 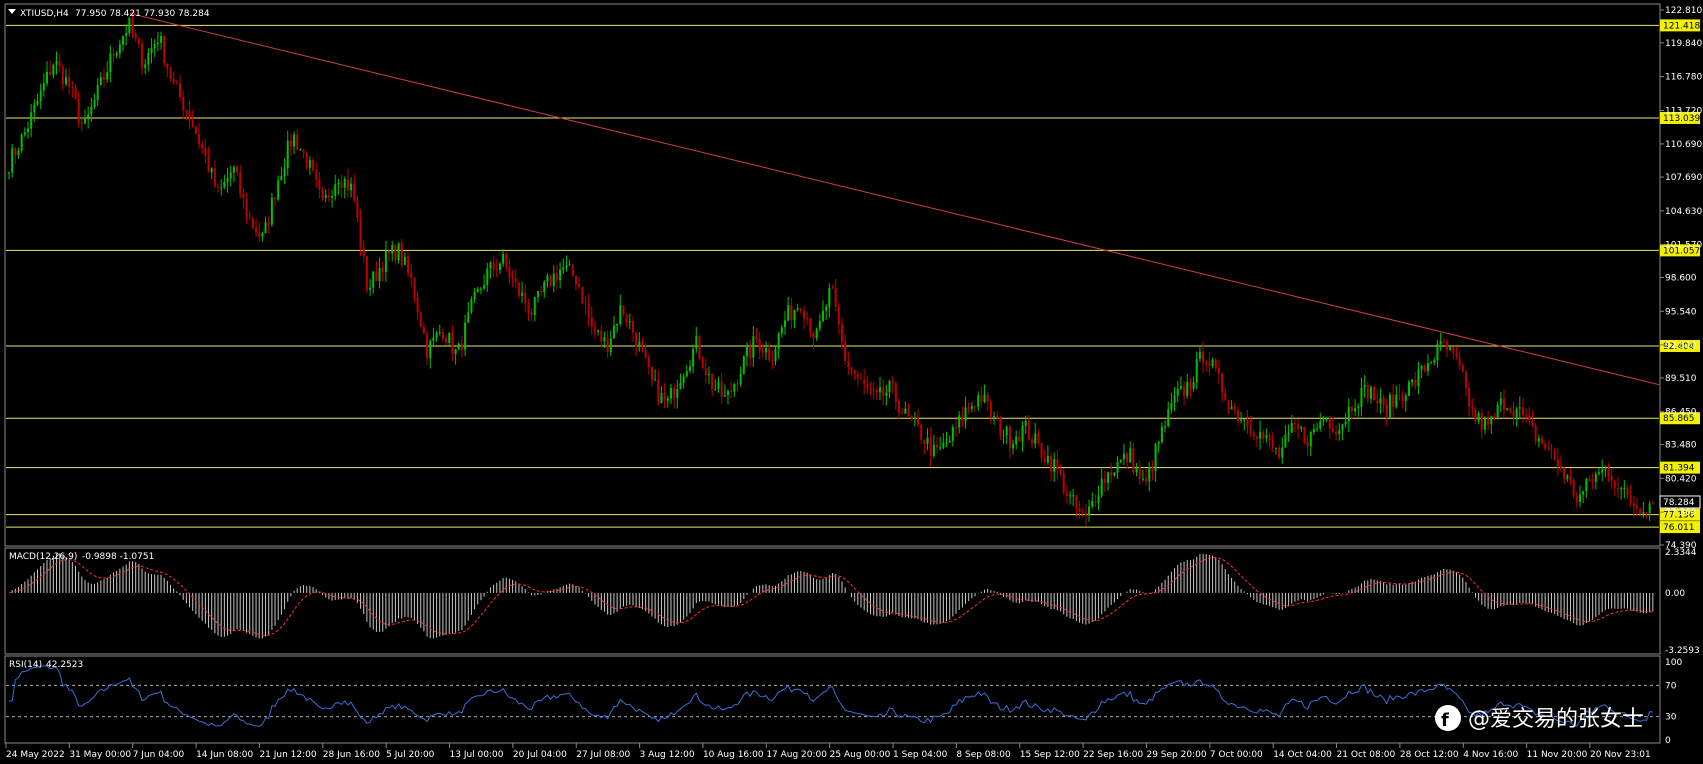 I want to click on watermark: f @爱交易的张女士, so click(x=1539, y=718).